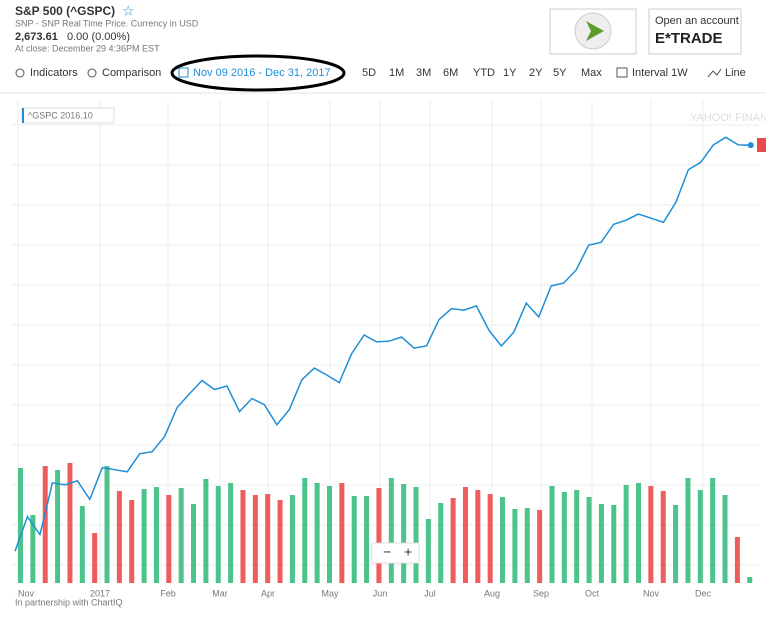  Describe the element at coordinates (69, 602) in the screenshot. I see `footer: In partnership with ChartIQ` at that location.